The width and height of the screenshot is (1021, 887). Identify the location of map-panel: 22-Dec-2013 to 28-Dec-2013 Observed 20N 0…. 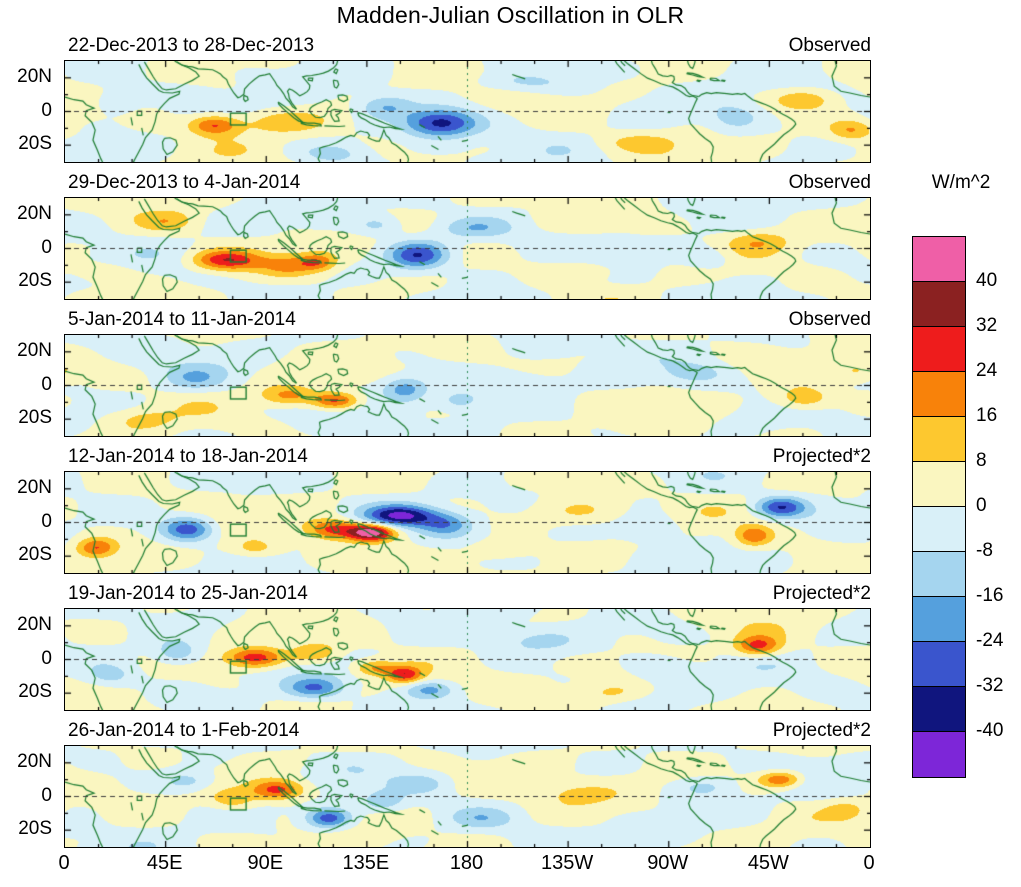
(440, 101).